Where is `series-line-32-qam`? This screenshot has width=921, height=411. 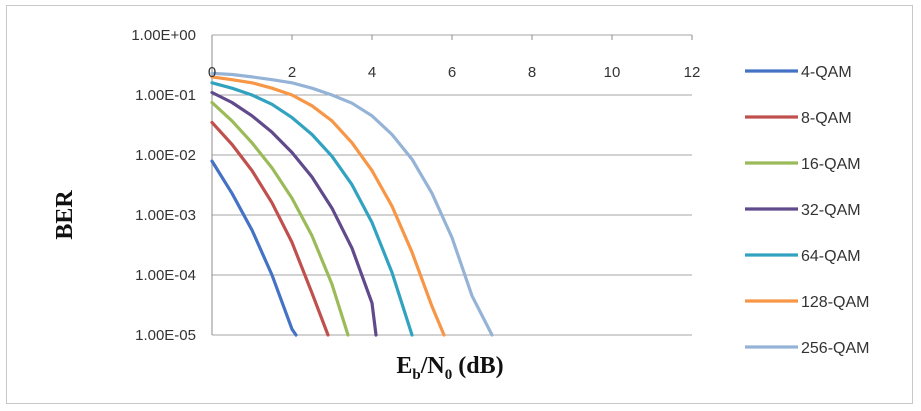 series-line-32-qam is located at coordinates (294, 213).